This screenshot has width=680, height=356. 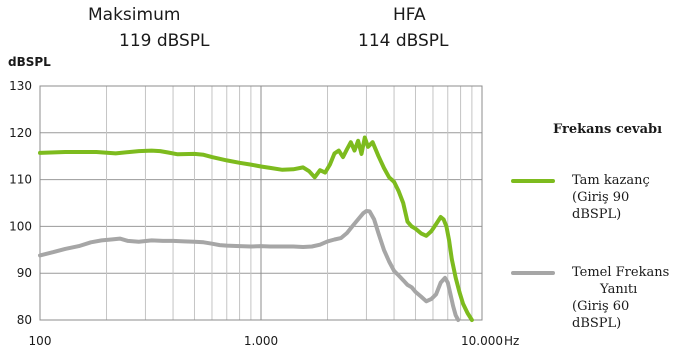 What do you see at coordinates (601, 315) in the screenshot?
I see `legend-label: (Giriş 60 dBSPL)` at bounding box center [601, 315].